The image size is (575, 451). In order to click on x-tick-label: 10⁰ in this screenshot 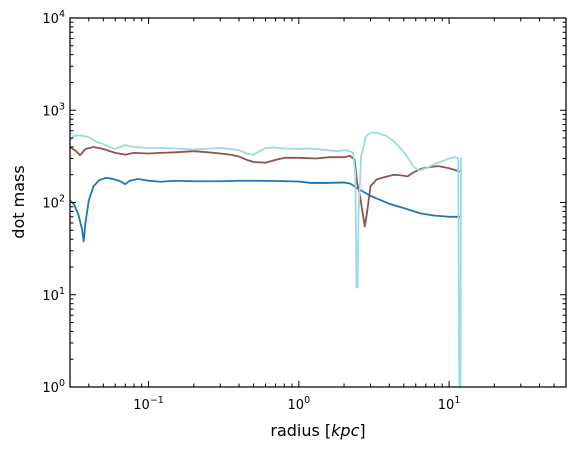, I will do `click(299, 404)`.